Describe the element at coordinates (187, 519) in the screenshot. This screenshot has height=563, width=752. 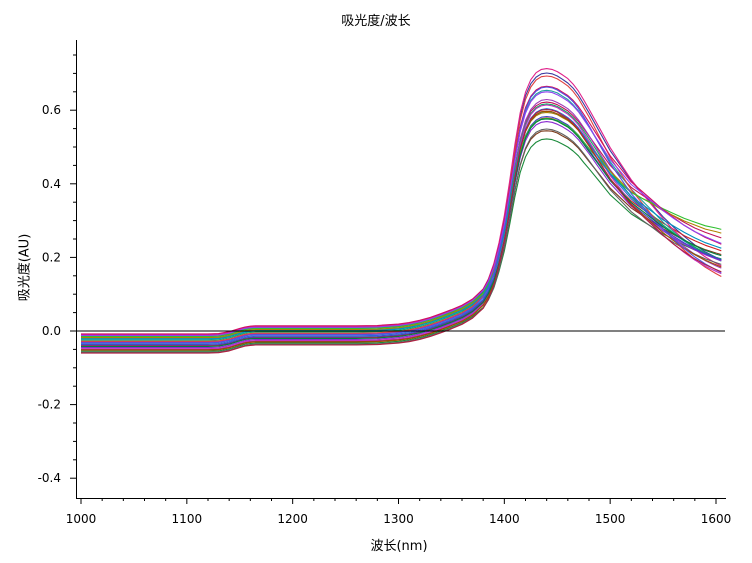
I see `x-tick-label: 1100` at that location.